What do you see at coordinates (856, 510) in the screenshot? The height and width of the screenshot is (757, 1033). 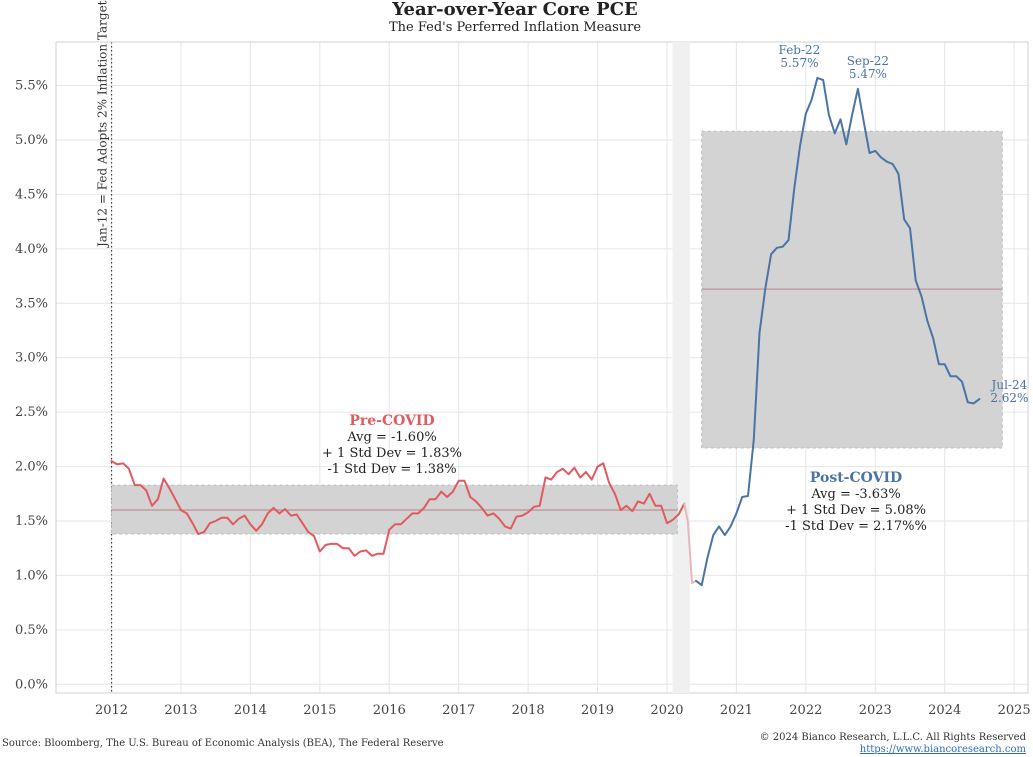 I see `post-covid-plus-std: + 1 Std Dev = 5.08%` at bounding box center [856, 510].